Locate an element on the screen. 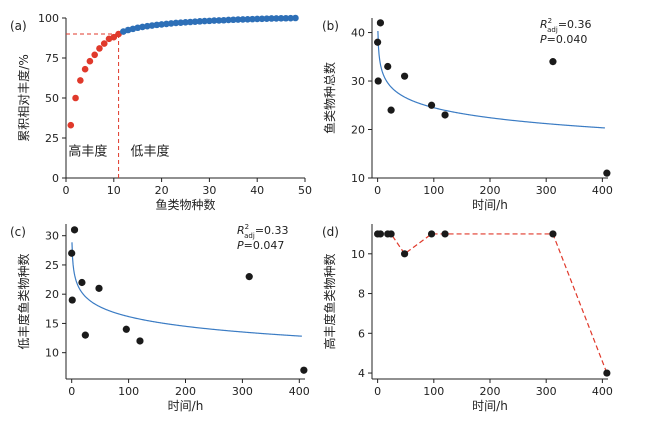  x-tick-label: 40 is located at coordinates (257, 190).